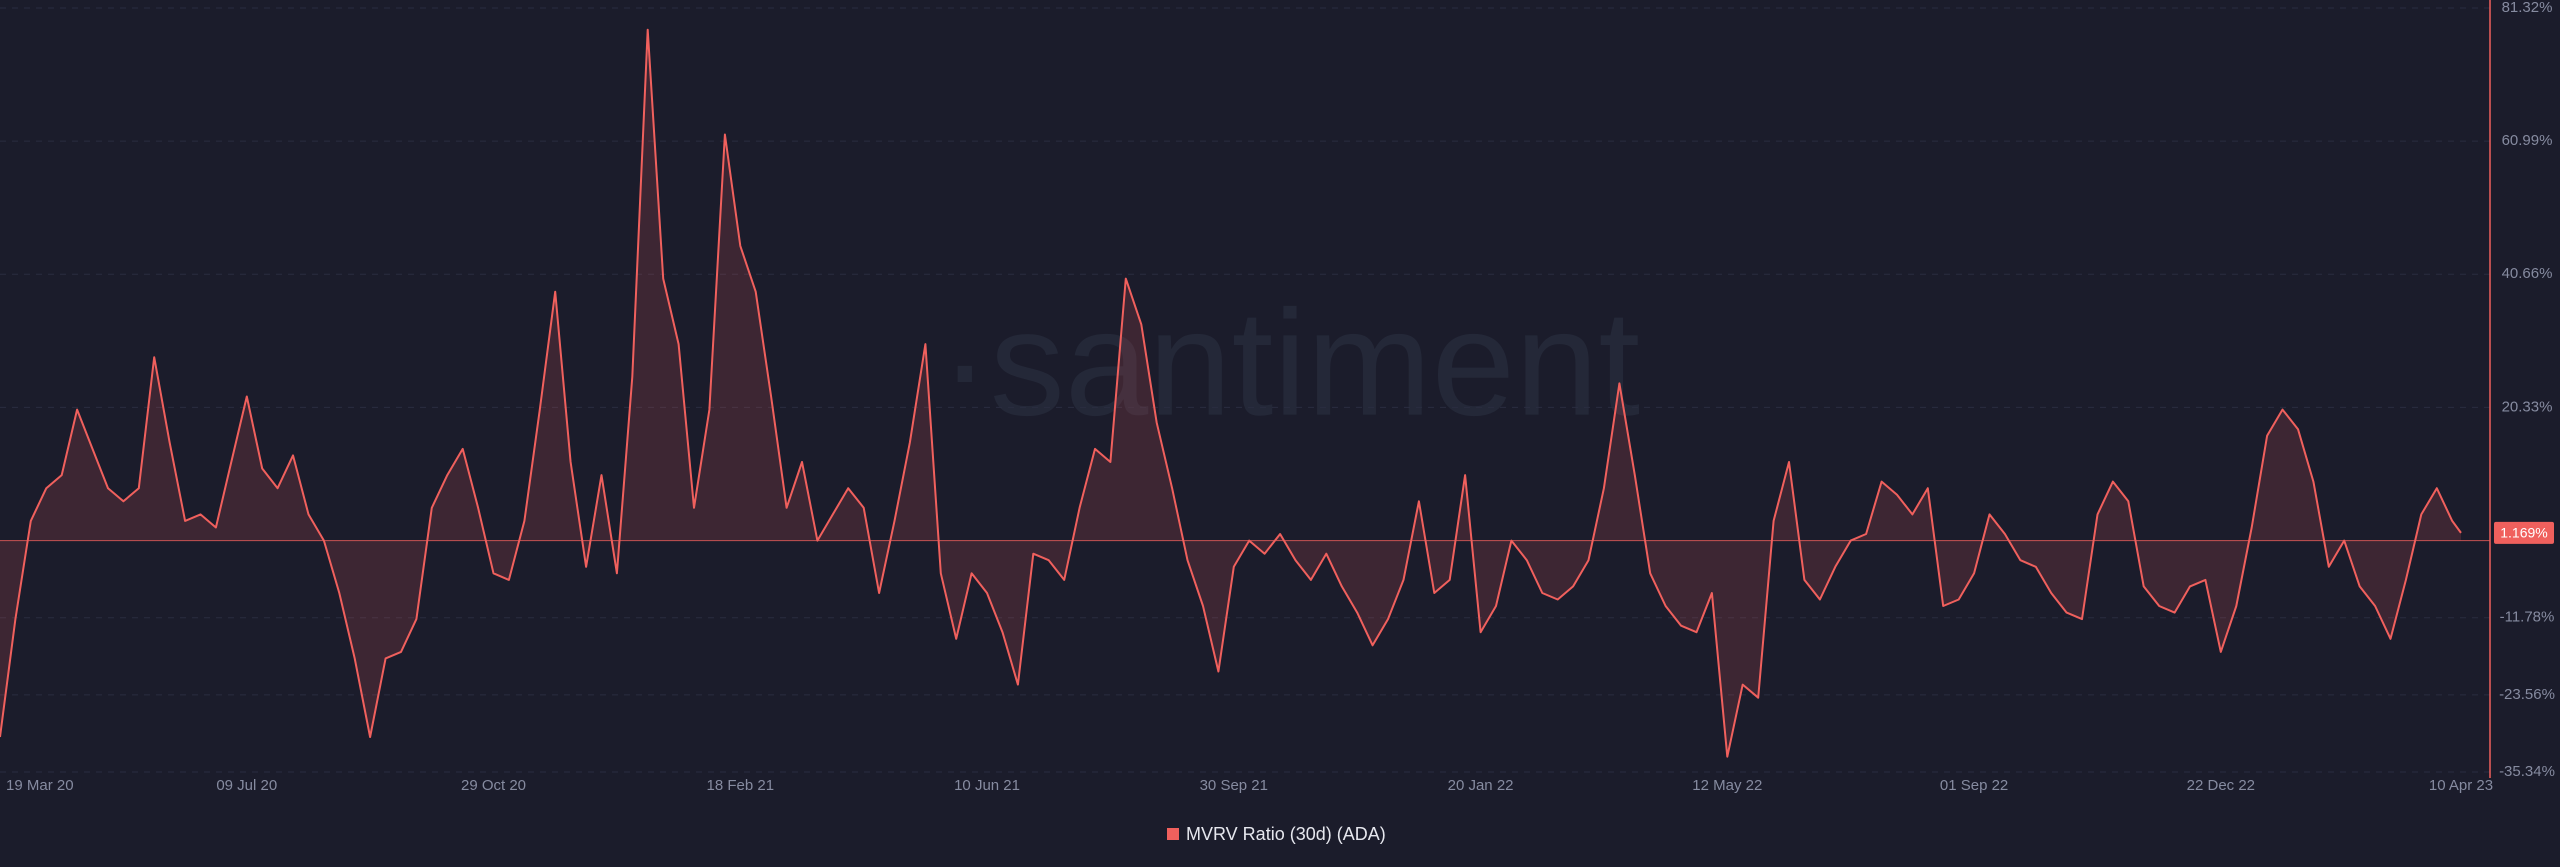  What do you see at coordinates (741, 785) in the screenshot?
I see `x-tick-label: 18 Feb 21` at bounding box center [741, 785].